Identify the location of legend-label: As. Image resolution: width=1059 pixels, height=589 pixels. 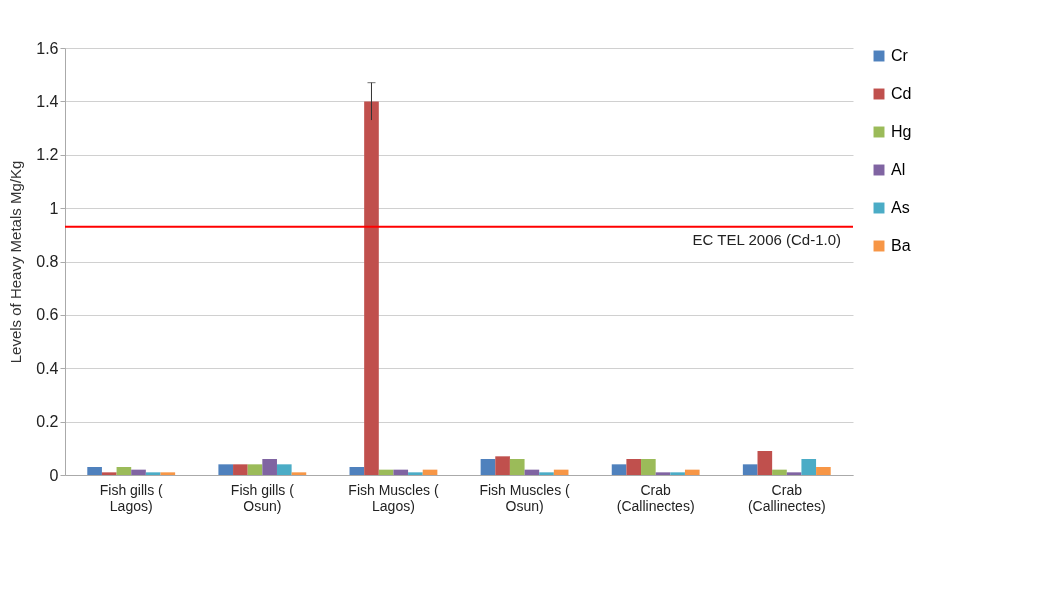
(900, 207).